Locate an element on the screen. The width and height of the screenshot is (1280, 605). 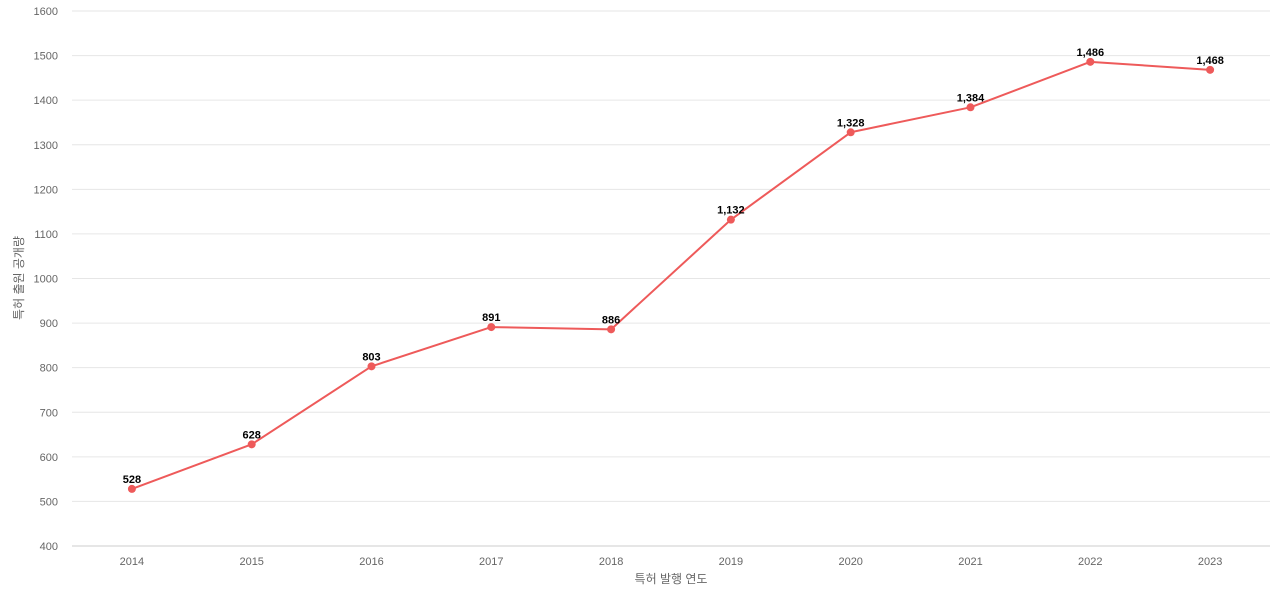
data-label: 1,328 is located at coordinates (851, 123).